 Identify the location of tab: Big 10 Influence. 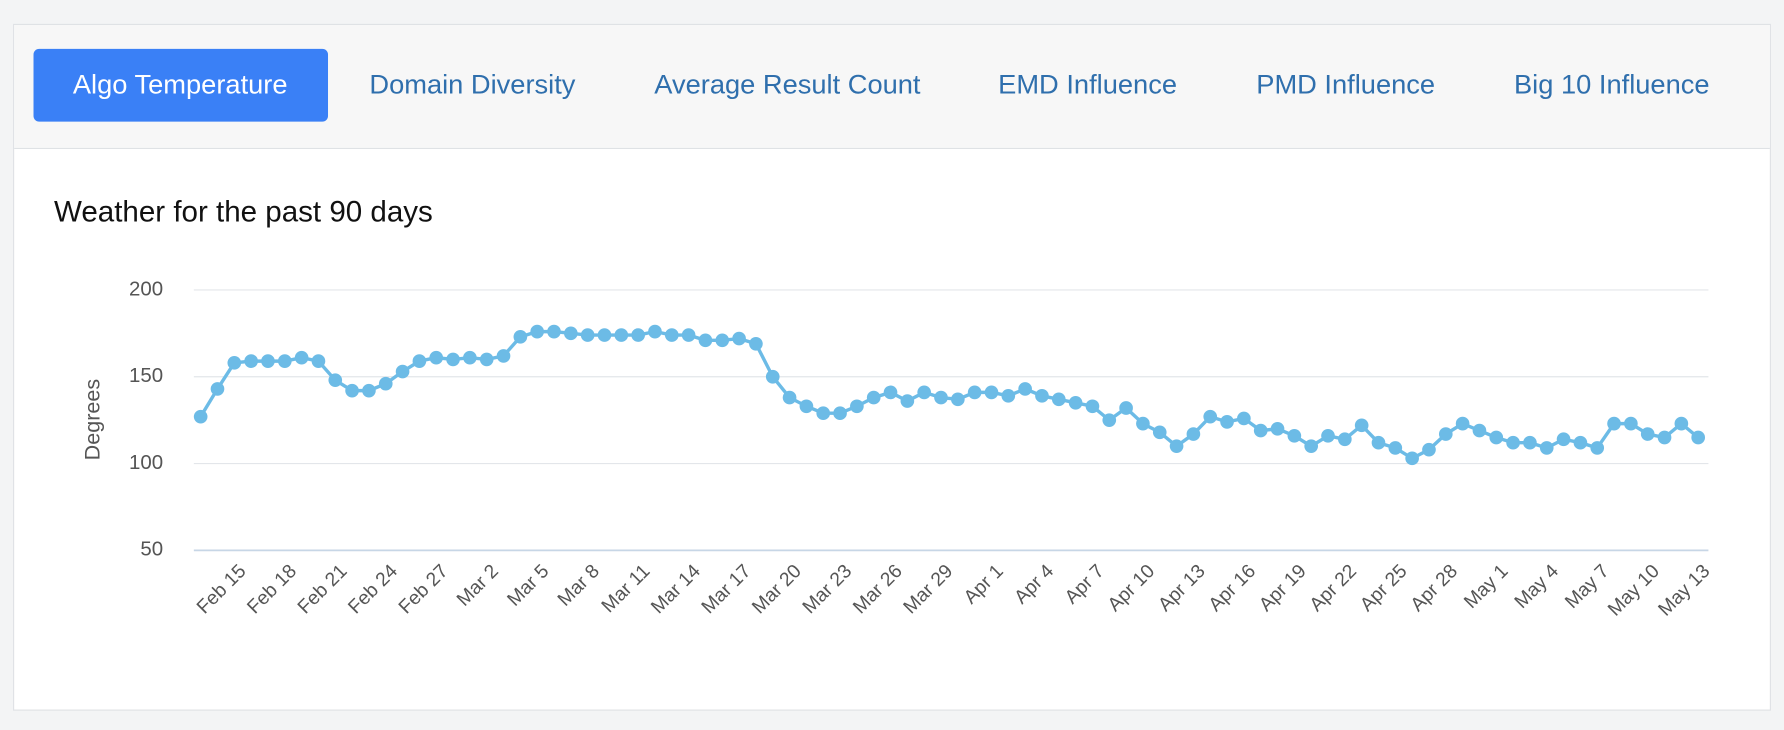
(1612, 84).